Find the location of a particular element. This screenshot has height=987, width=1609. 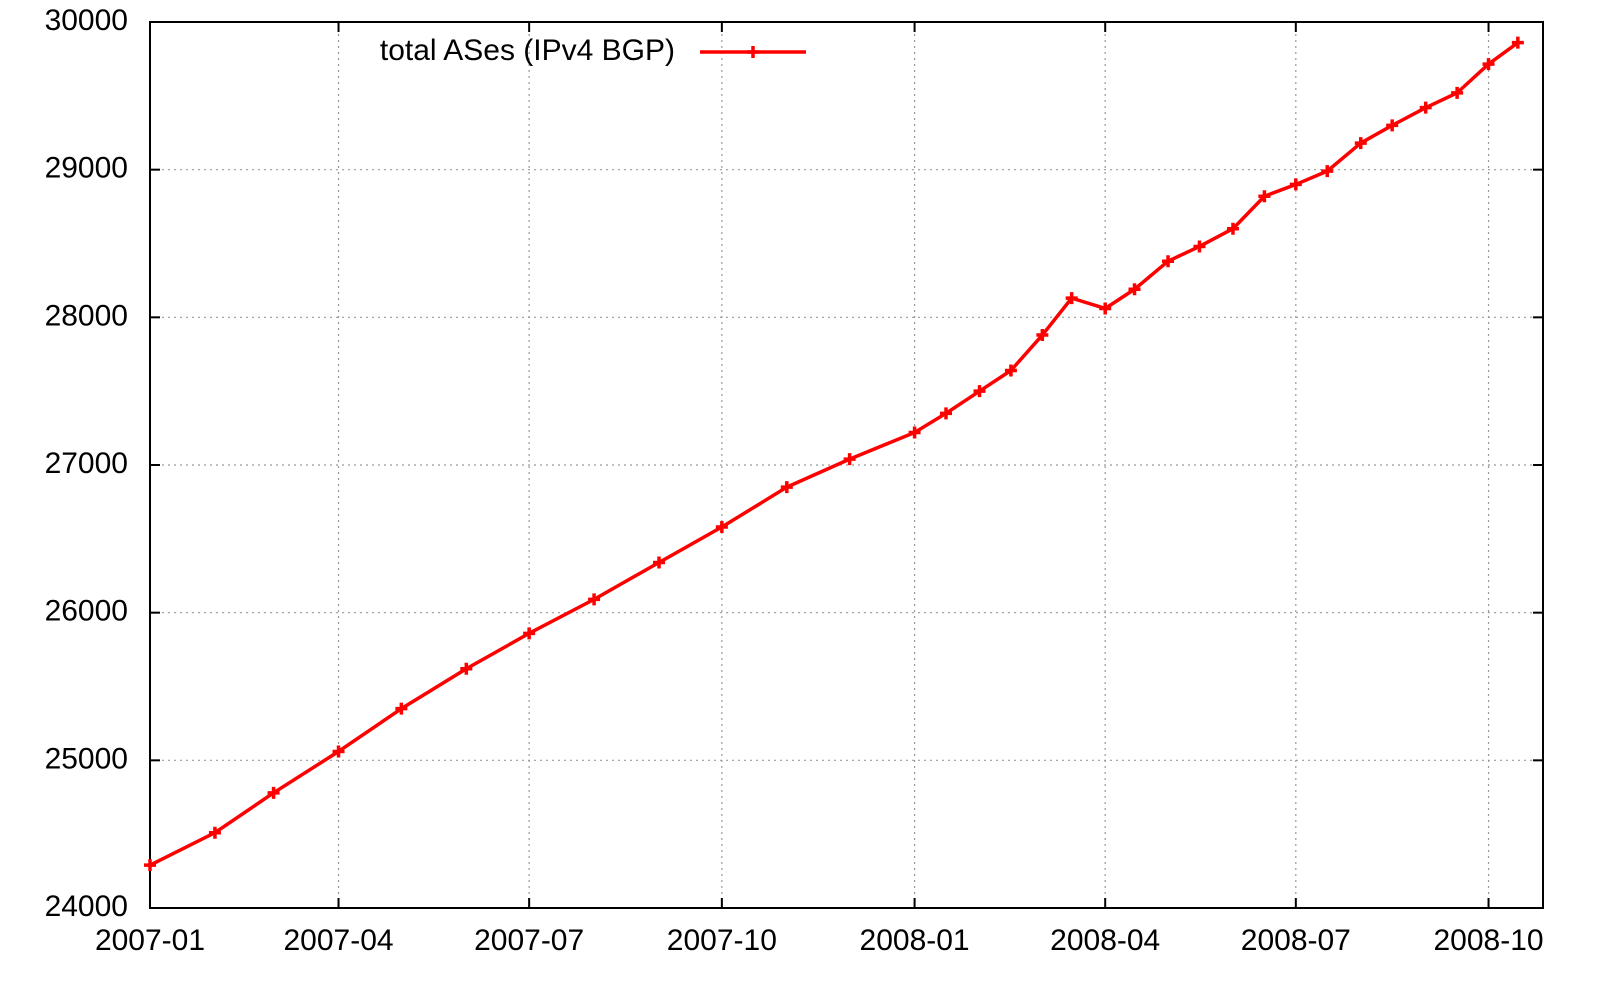

y-tick-label: 30000 is located at coordinates (86, 20).